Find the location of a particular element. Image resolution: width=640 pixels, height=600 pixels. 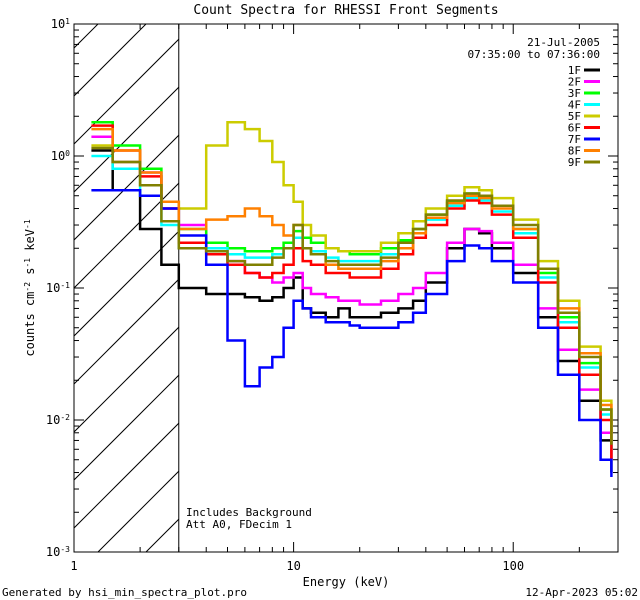

y-tick-label: 100 is located at coordinates (60, 156).